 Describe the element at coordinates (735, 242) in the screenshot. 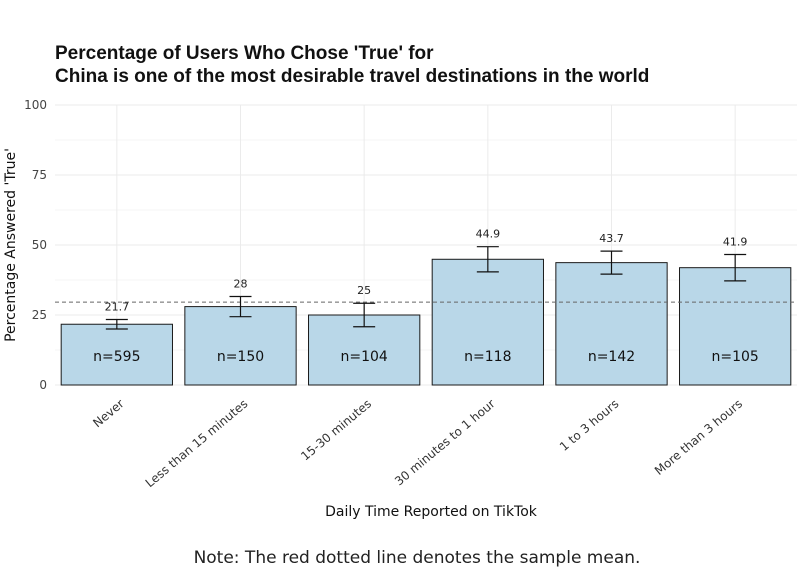

I see `value-label: 41.9` at that location.